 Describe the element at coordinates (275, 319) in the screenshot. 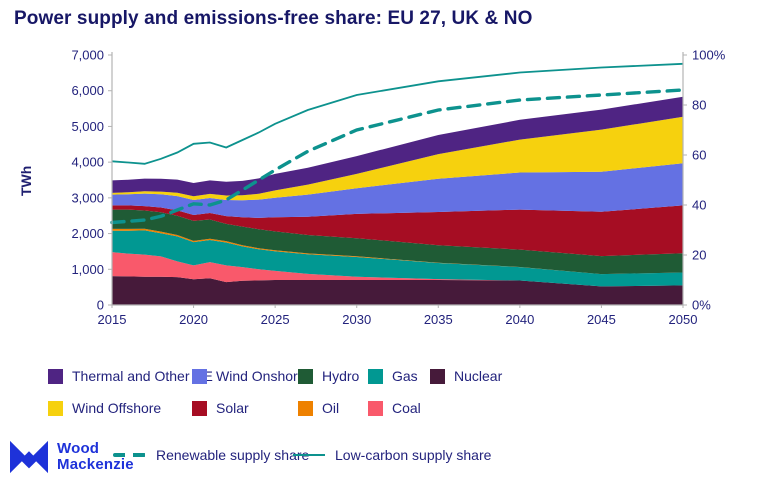

I see `x-tick-label: 2025` at that location.